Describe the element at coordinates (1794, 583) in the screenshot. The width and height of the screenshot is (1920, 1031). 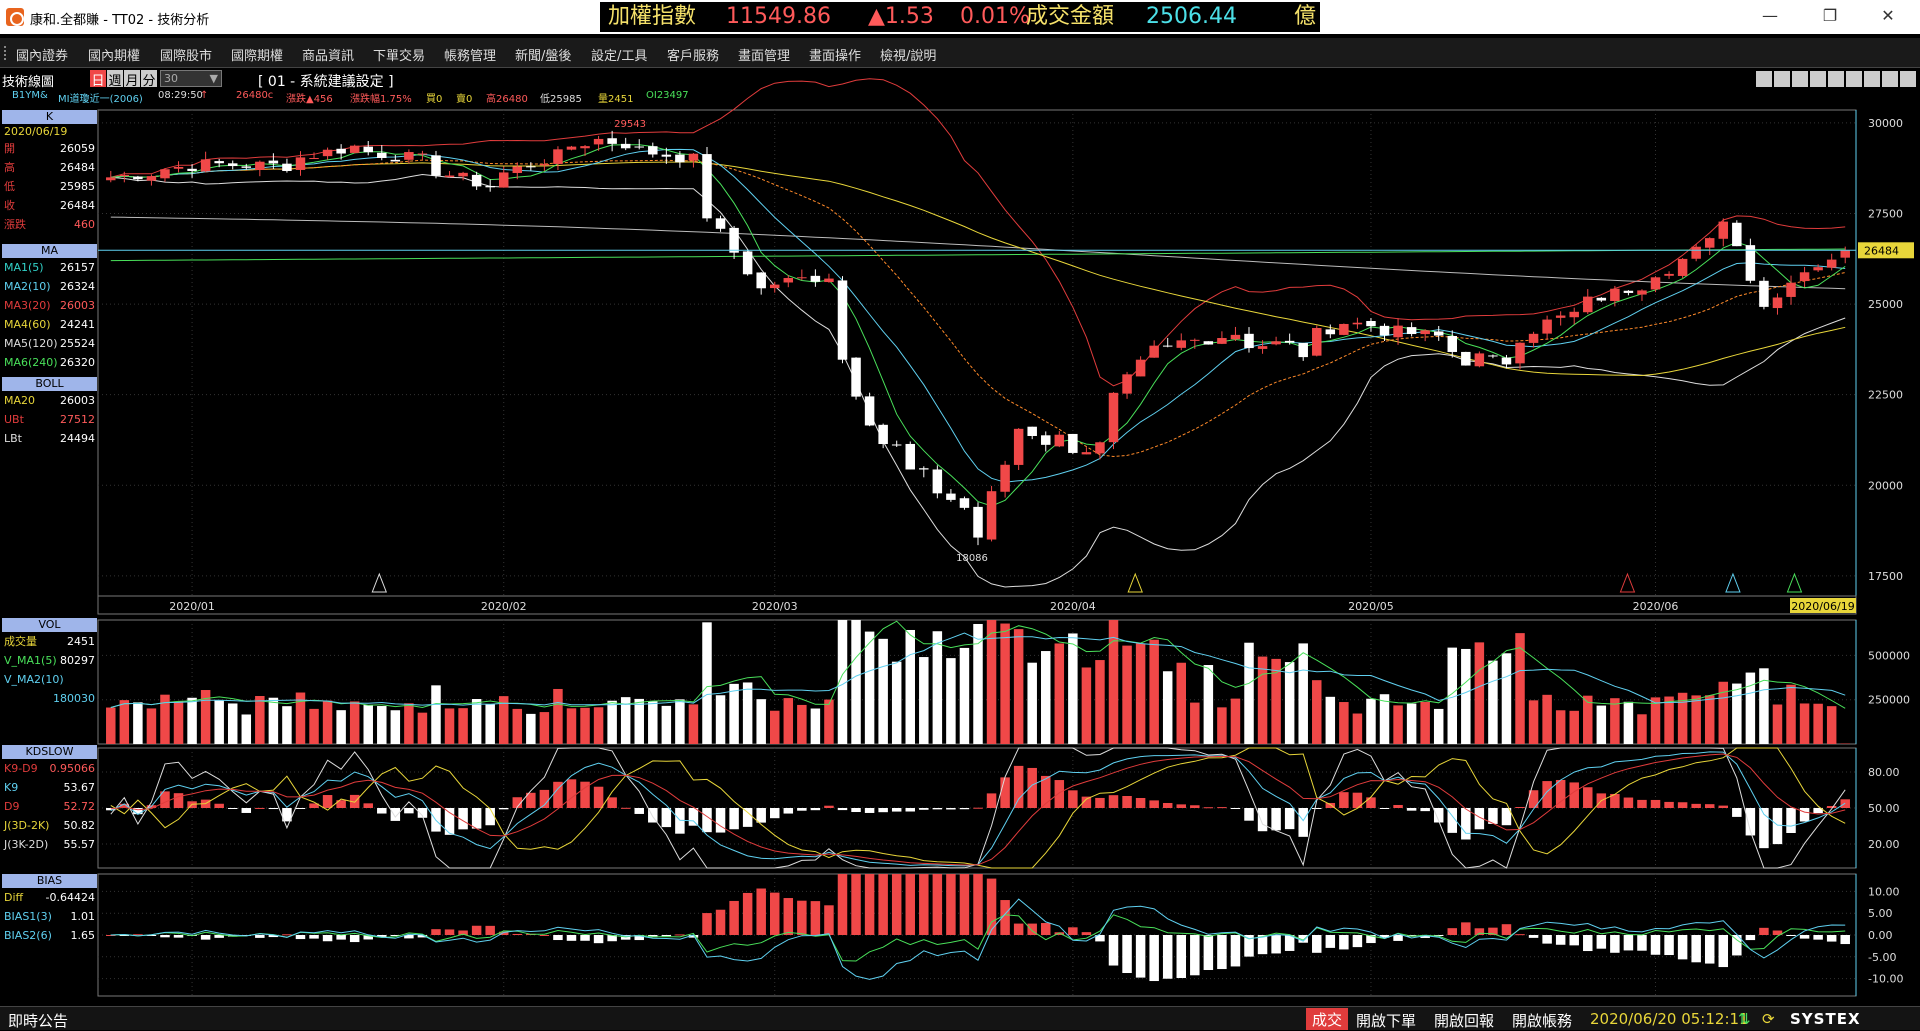
I see `signal-triangle-icon` at that location.